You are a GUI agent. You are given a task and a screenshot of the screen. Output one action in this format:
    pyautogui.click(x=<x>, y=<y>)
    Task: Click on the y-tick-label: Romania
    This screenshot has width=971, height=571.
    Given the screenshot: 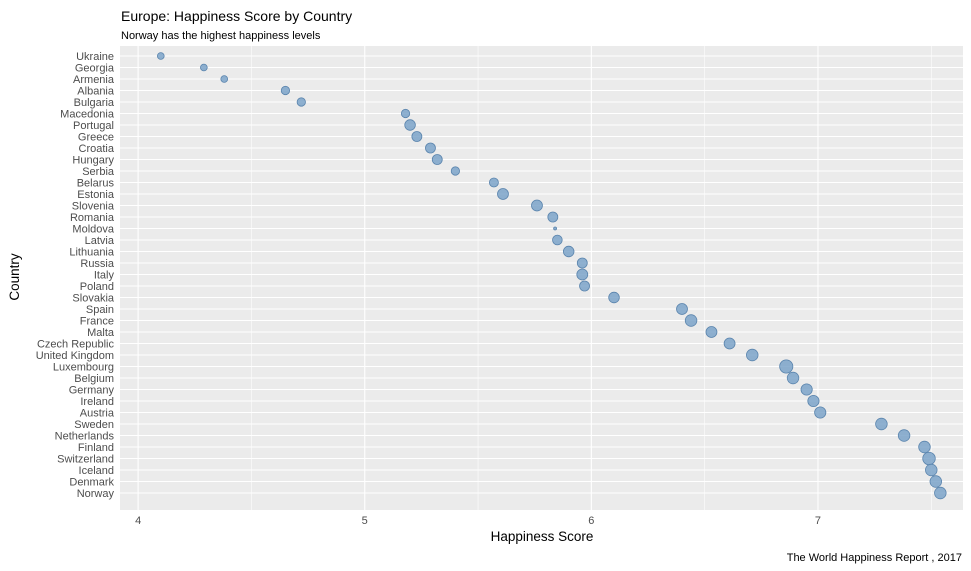 What is the action you would take?
    pyautogui.click(x=92, y=218)
    